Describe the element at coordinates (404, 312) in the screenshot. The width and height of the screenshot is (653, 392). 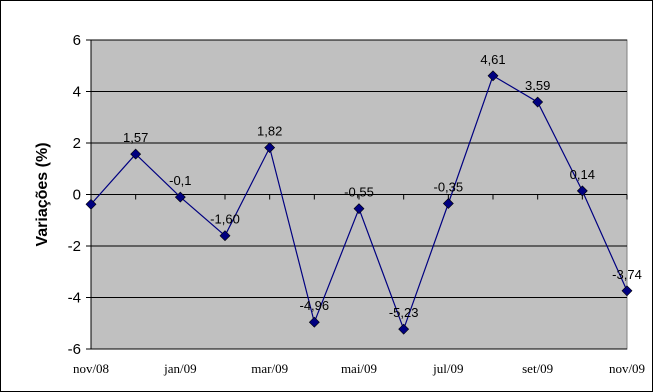
I see `data-label: -5,23` at that location.